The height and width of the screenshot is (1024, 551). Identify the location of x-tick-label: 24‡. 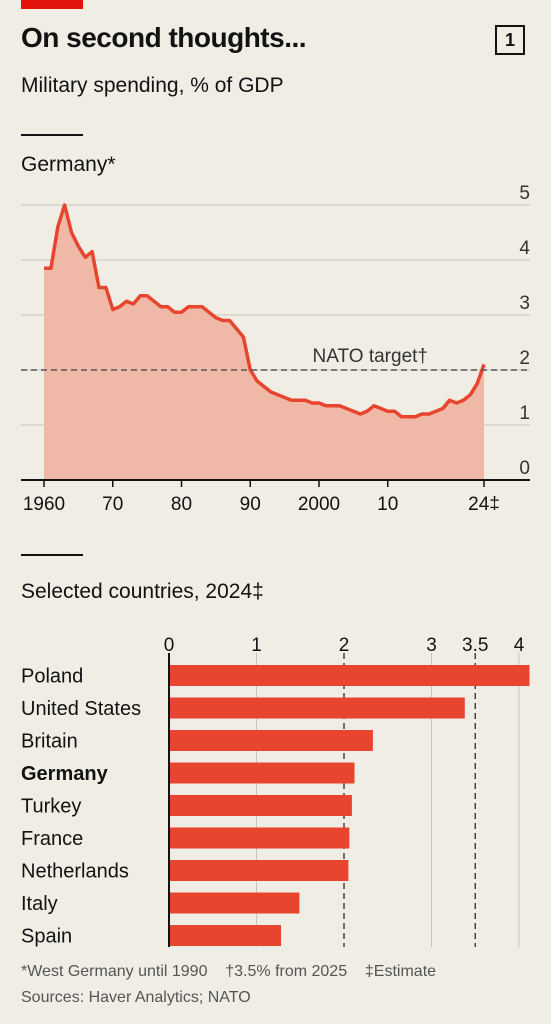
(484, 502).